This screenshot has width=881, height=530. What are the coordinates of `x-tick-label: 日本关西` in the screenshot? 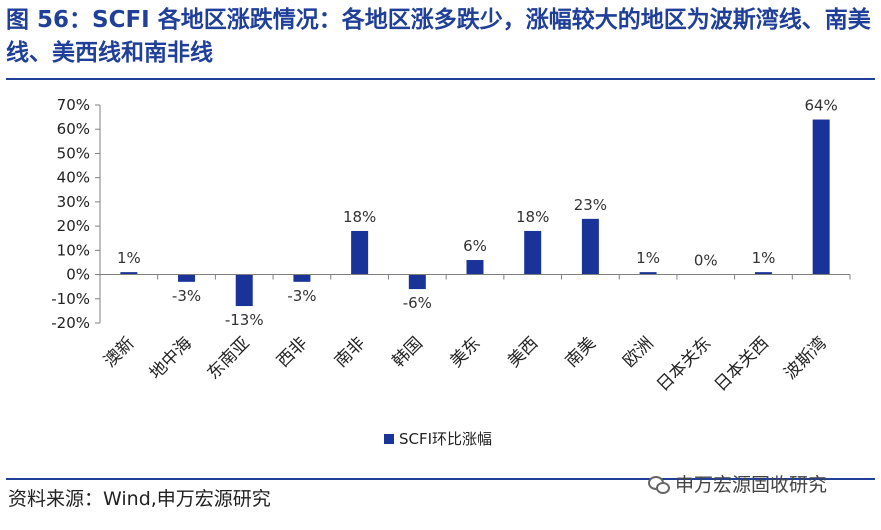 It's located at (742, 364).